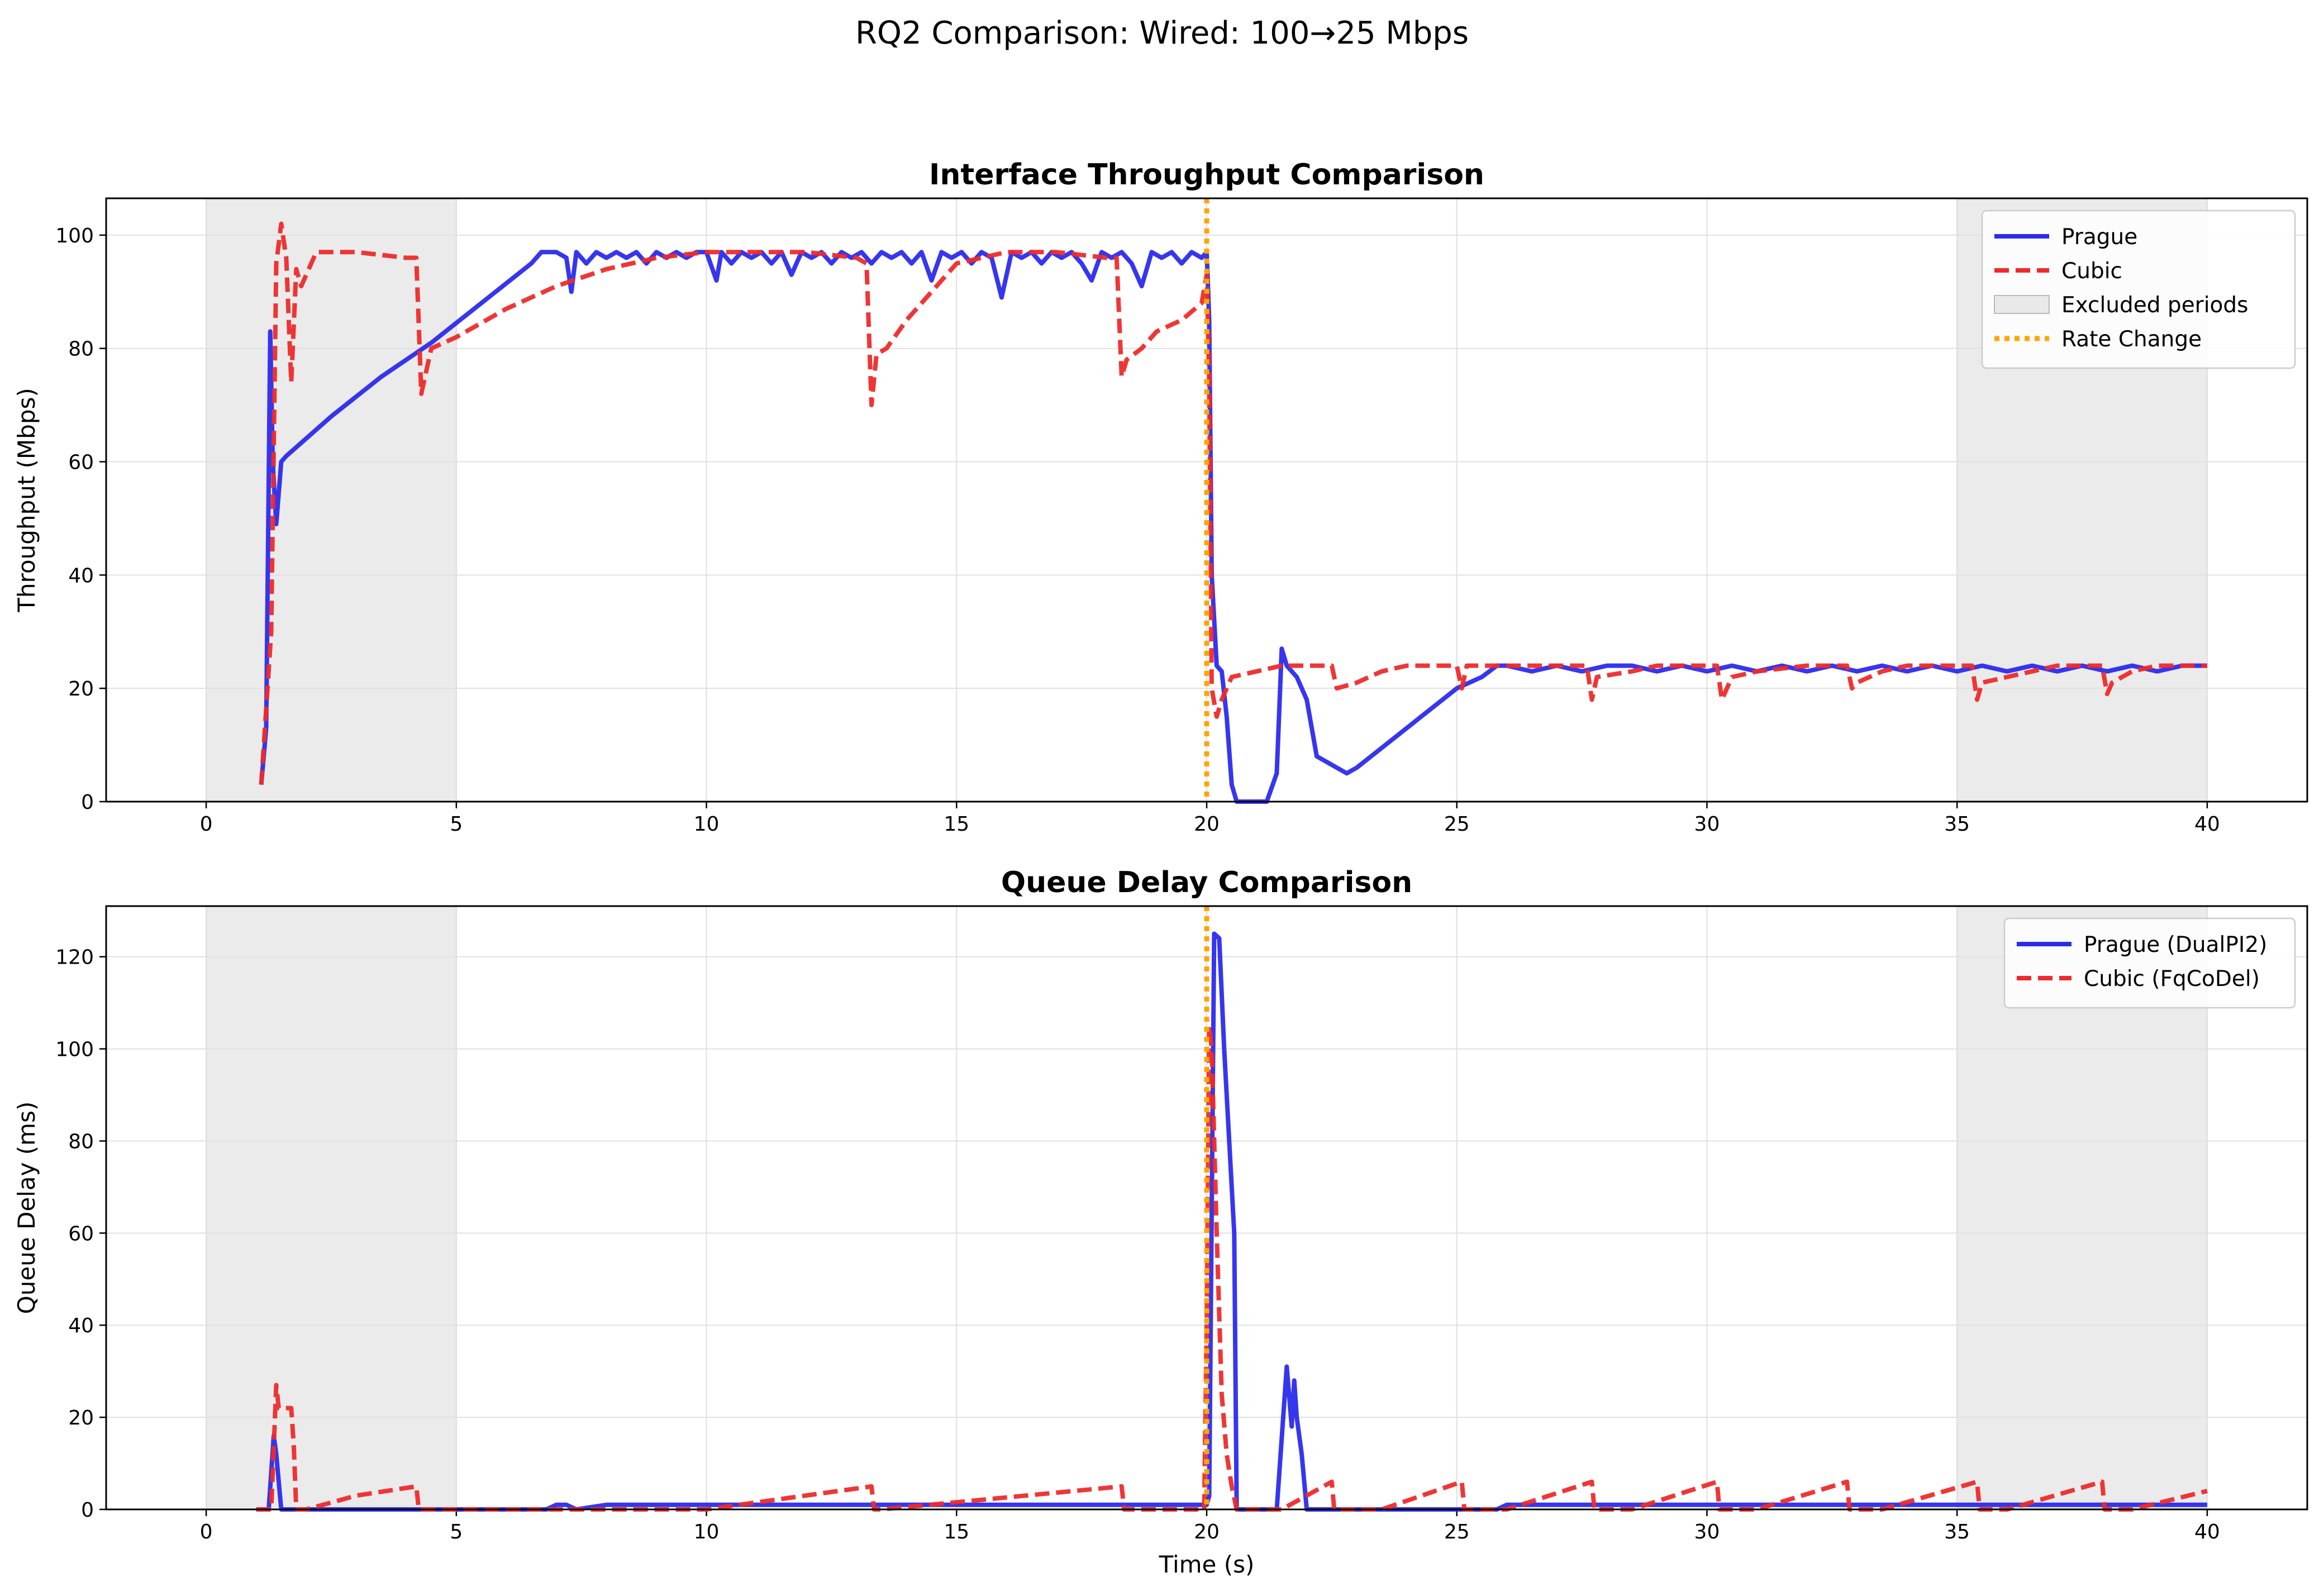 Image resolution: width=2324 pixels, height=1596 pixels. Describe the element at coordinates (27, 500) in the screenshot. I see `throughput-y-axis-label: Throughput (Mbps)` at that location.